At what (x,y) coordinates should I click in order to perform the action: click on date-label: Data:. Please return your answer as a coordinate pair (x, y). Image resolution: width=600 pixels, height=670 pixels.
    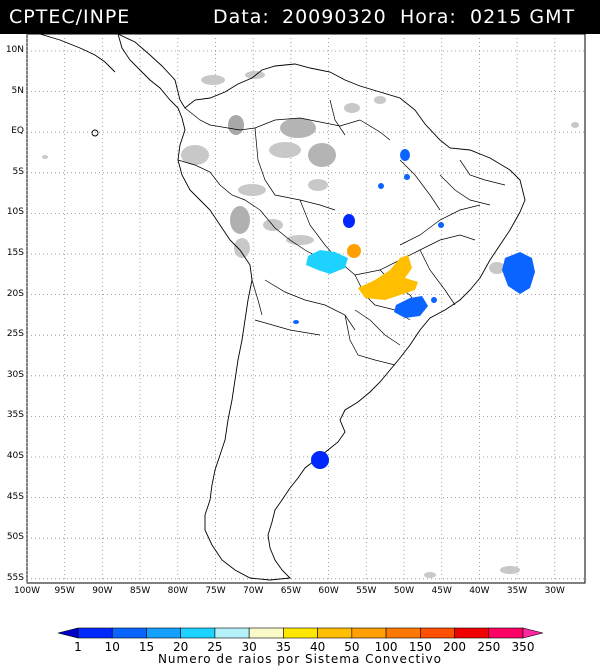
    Looking at the image, I should click on (241, 17).